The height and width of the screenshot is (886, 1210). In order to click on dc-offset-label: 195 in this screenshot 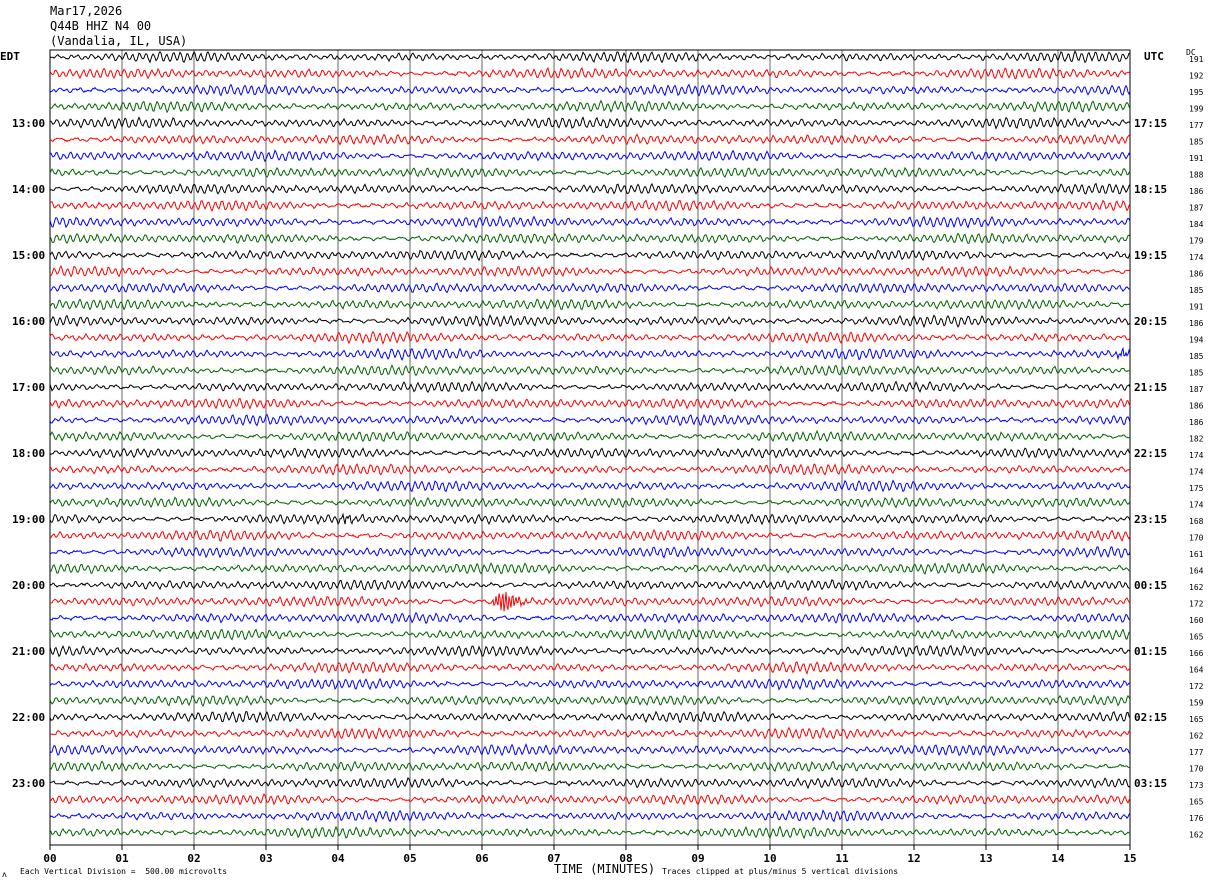, I will do `click(1196, 92)`.